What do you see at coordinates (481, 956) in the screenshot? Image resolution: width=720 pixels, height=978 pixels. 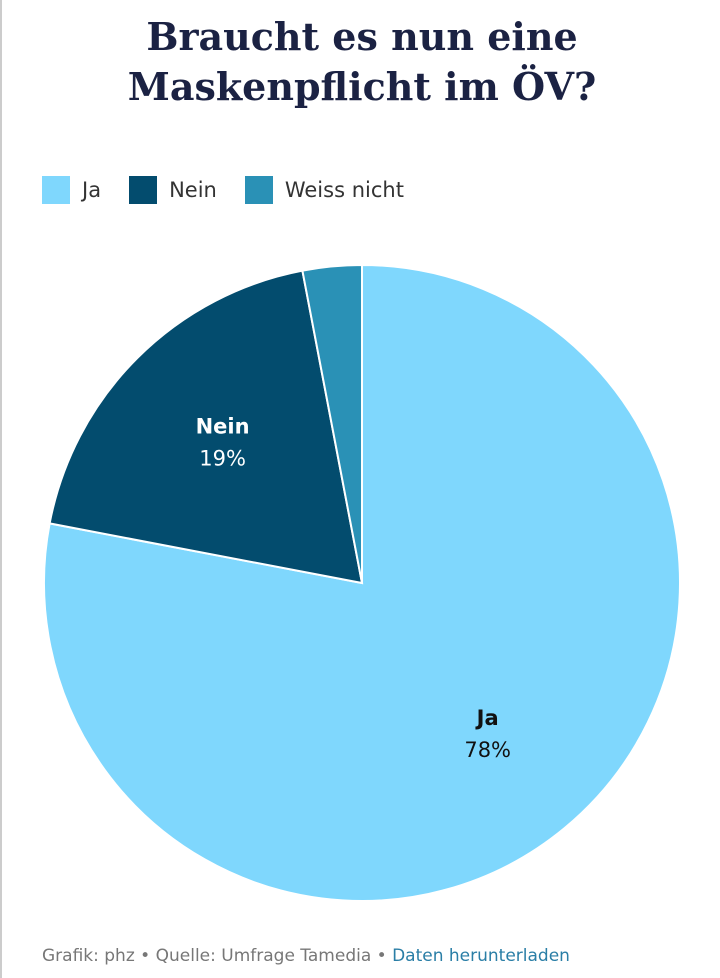 I see `download-link: Daten herunterladen` at bounding box center [481, 956].